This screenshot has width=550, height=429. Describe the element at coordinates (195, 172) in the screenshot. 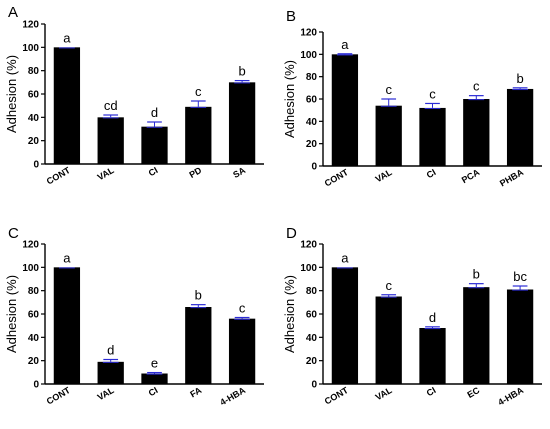

I see `x-tick-label: PD` at that location.